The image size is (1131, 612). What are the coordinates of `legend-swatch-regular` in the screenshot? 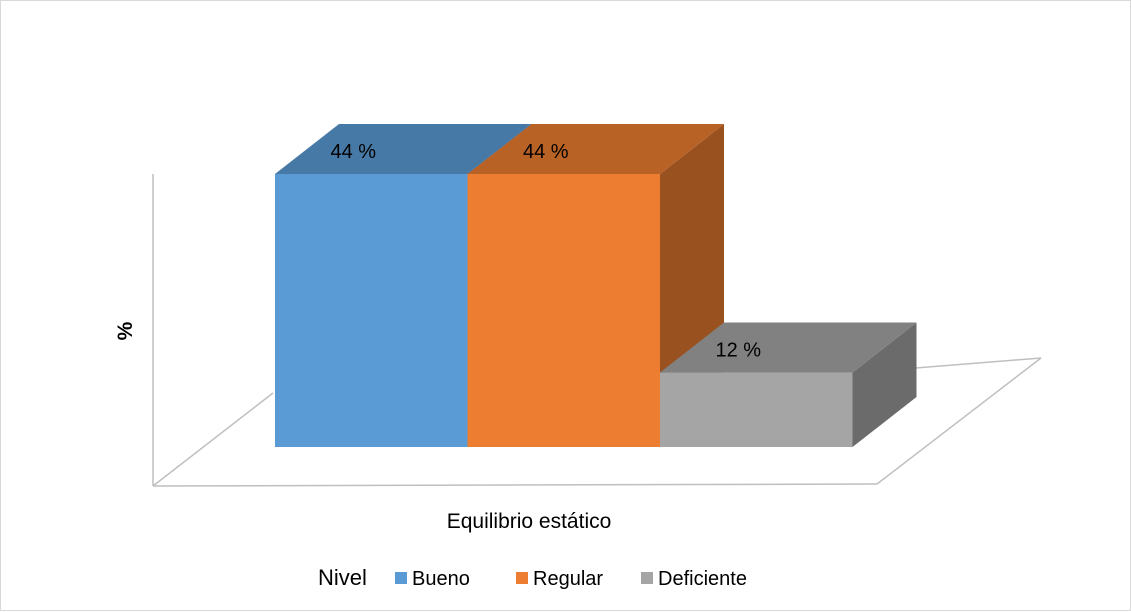 It's located at (522, 578).